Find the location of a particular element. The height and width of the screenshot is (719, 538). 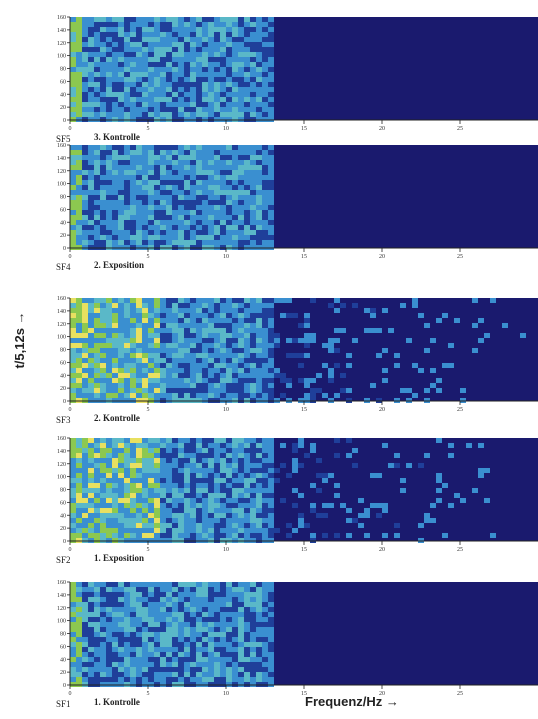

x-tick-label: 15 is located at coordinates (304, 257).